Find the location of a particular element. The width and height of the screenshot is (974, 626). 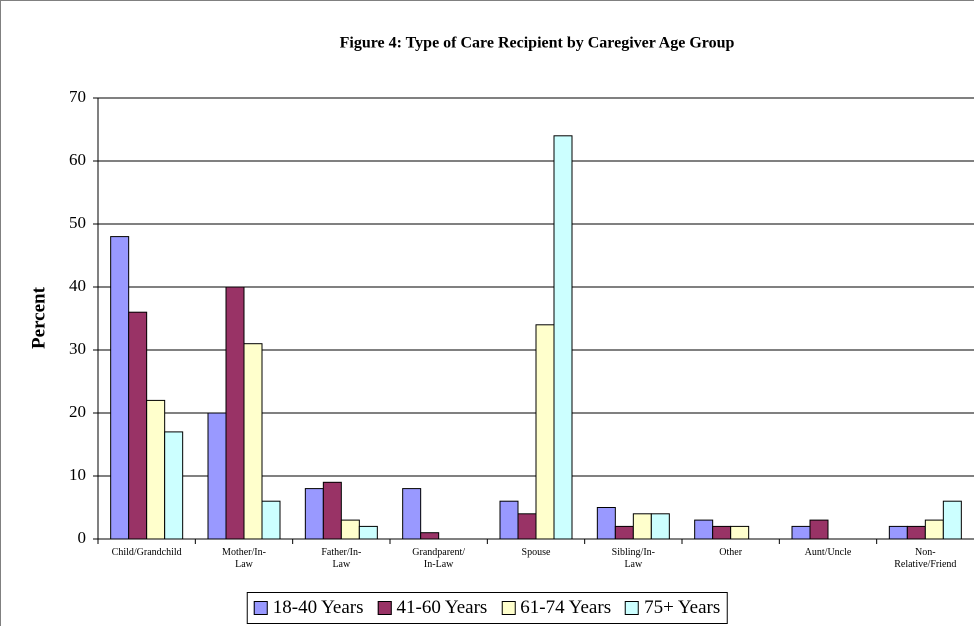

x-tick-label: Non- Relative/Friend is located at coordinates (925, 558).